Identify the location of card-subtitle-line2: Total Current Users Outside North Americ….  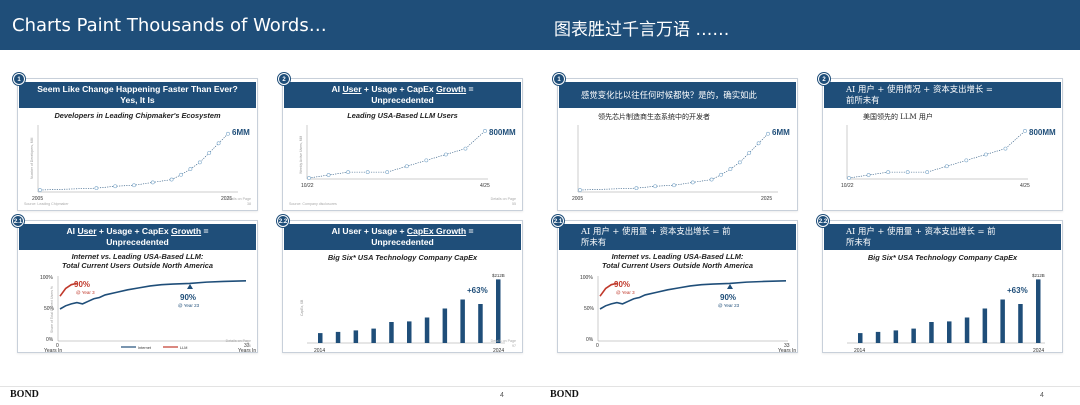
(677, 265).